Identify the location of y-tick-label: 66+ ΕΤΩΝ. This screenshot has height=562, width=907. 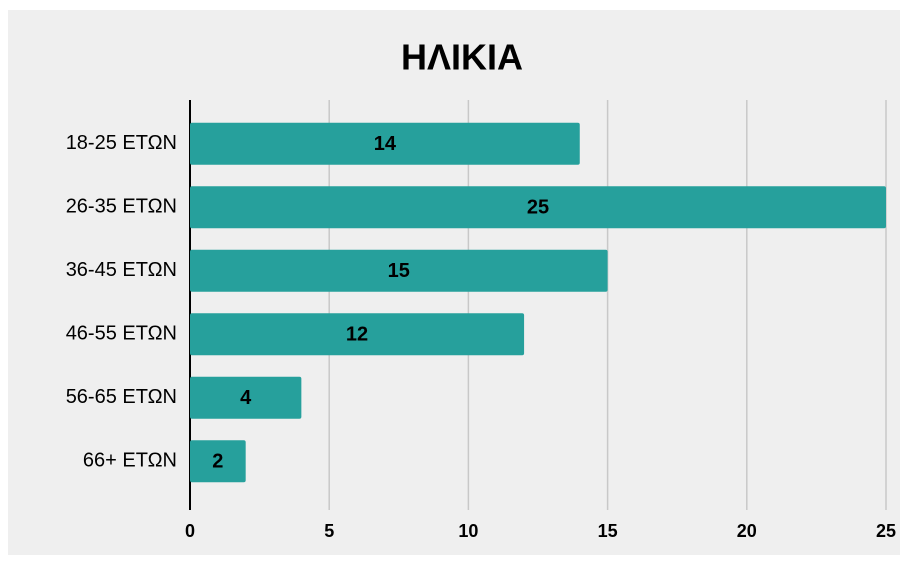
(130, 461).